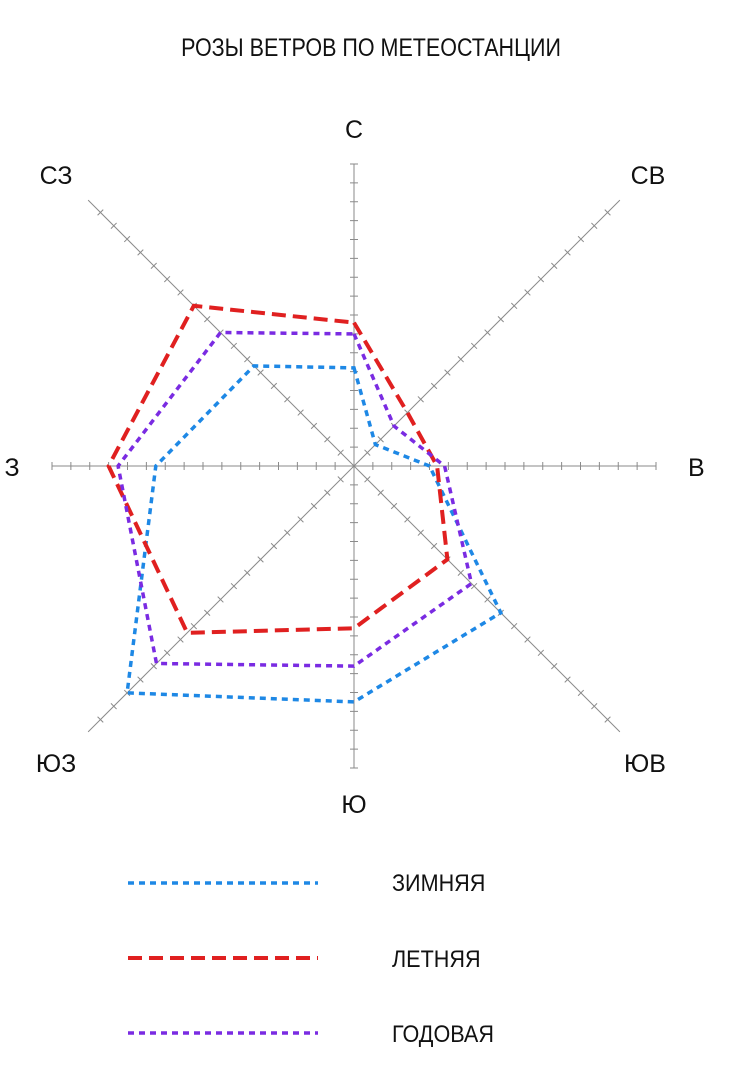  I want to click on legend-label-annual: ГОДОВАЯ, so click(443, 1034).